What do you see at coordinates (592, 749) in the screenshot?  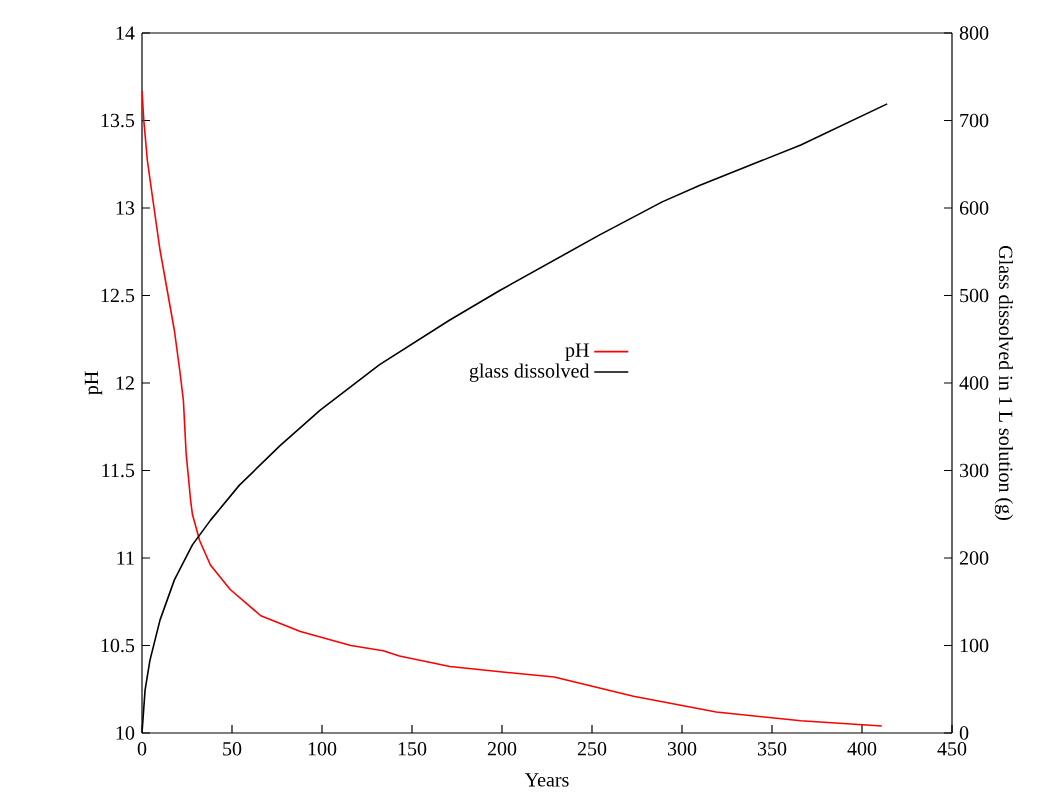 I see `x-tick-label: 250` at bounding box center [592, 749].